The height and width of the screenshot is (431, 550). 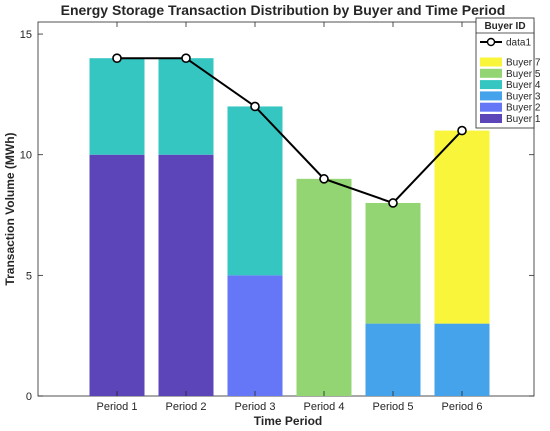 I want to click on y-tick-label: 5, so click(x=29, y=276).